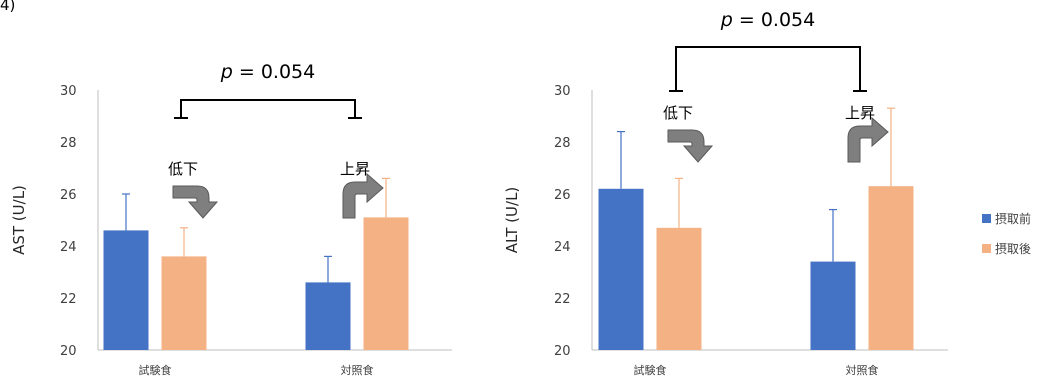 The width and height of the screenshot is (1048, 388). What do you see at coordinates (7, 7) in the screenshot?
I see `corner-label: 4)` at bounding box center [7, 7].